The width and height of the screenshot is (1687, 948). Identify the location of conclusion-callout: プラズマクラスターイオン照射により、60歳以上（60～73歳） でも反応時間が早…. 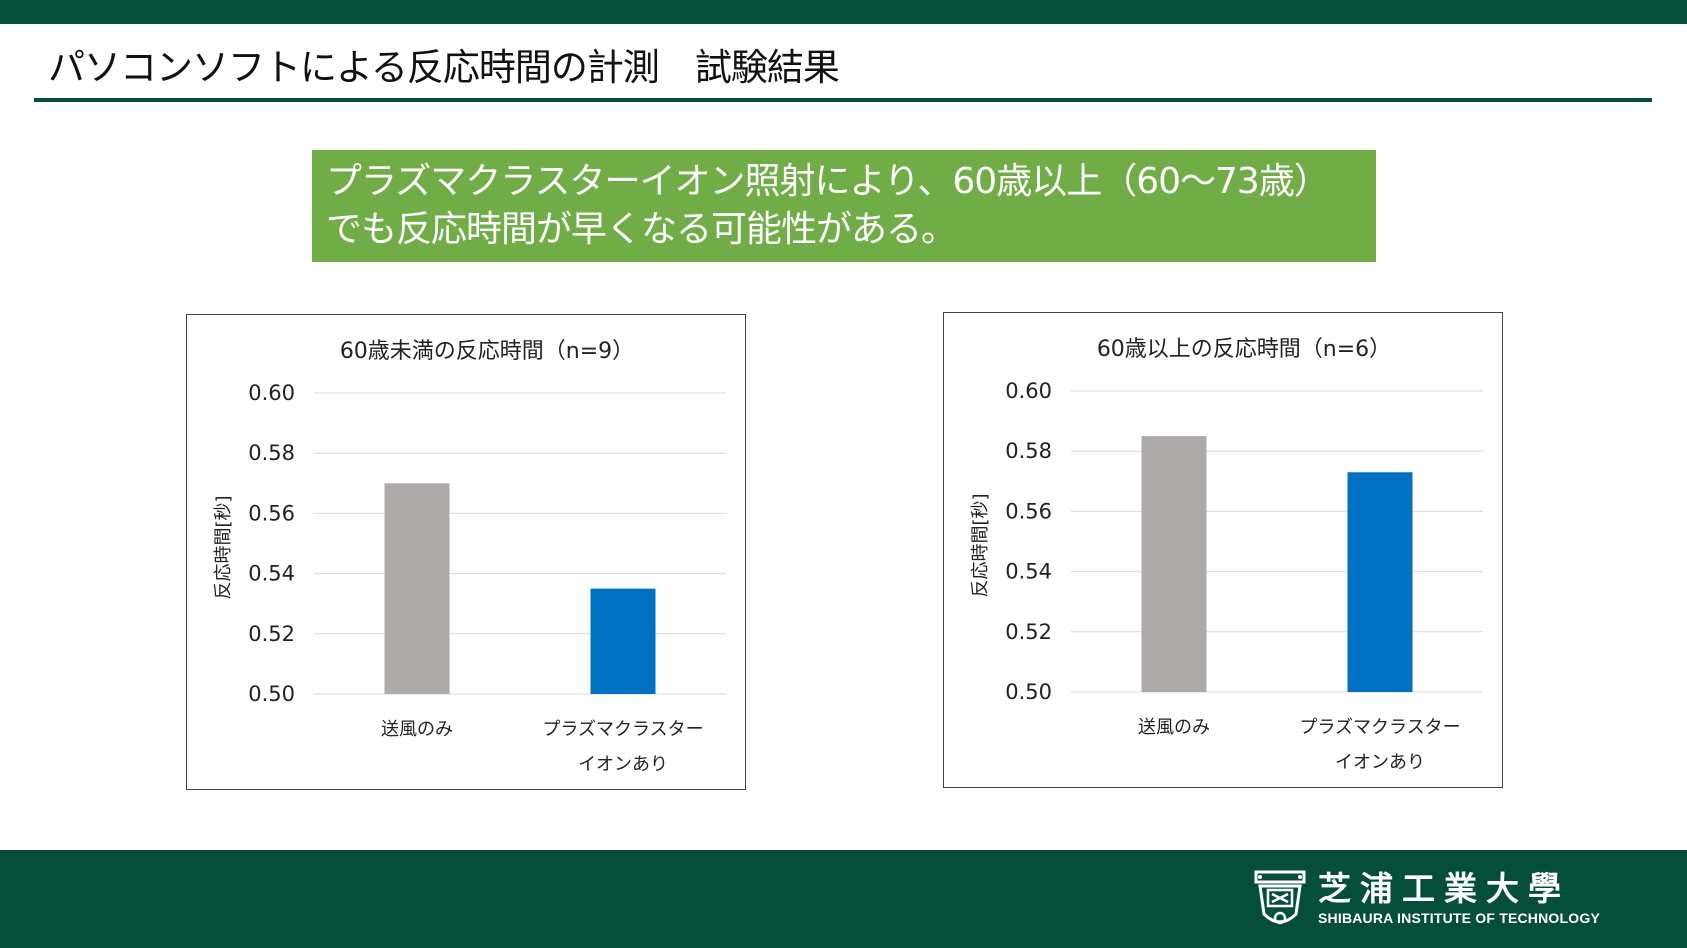
(844, 206).